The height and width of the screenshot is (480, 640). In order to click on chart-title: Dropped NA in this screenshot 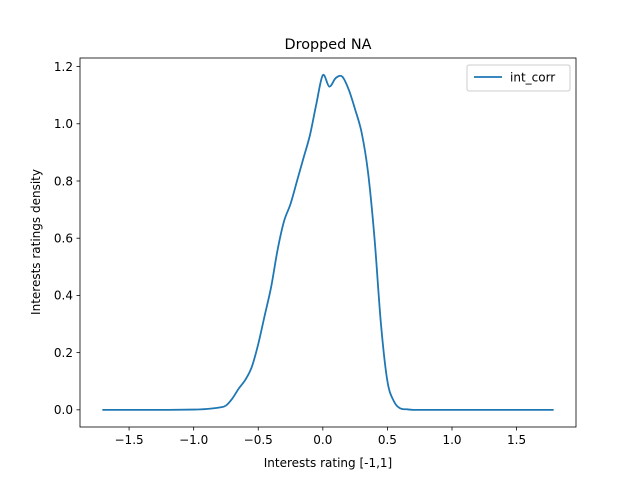, I will do `click(328, 45)`.